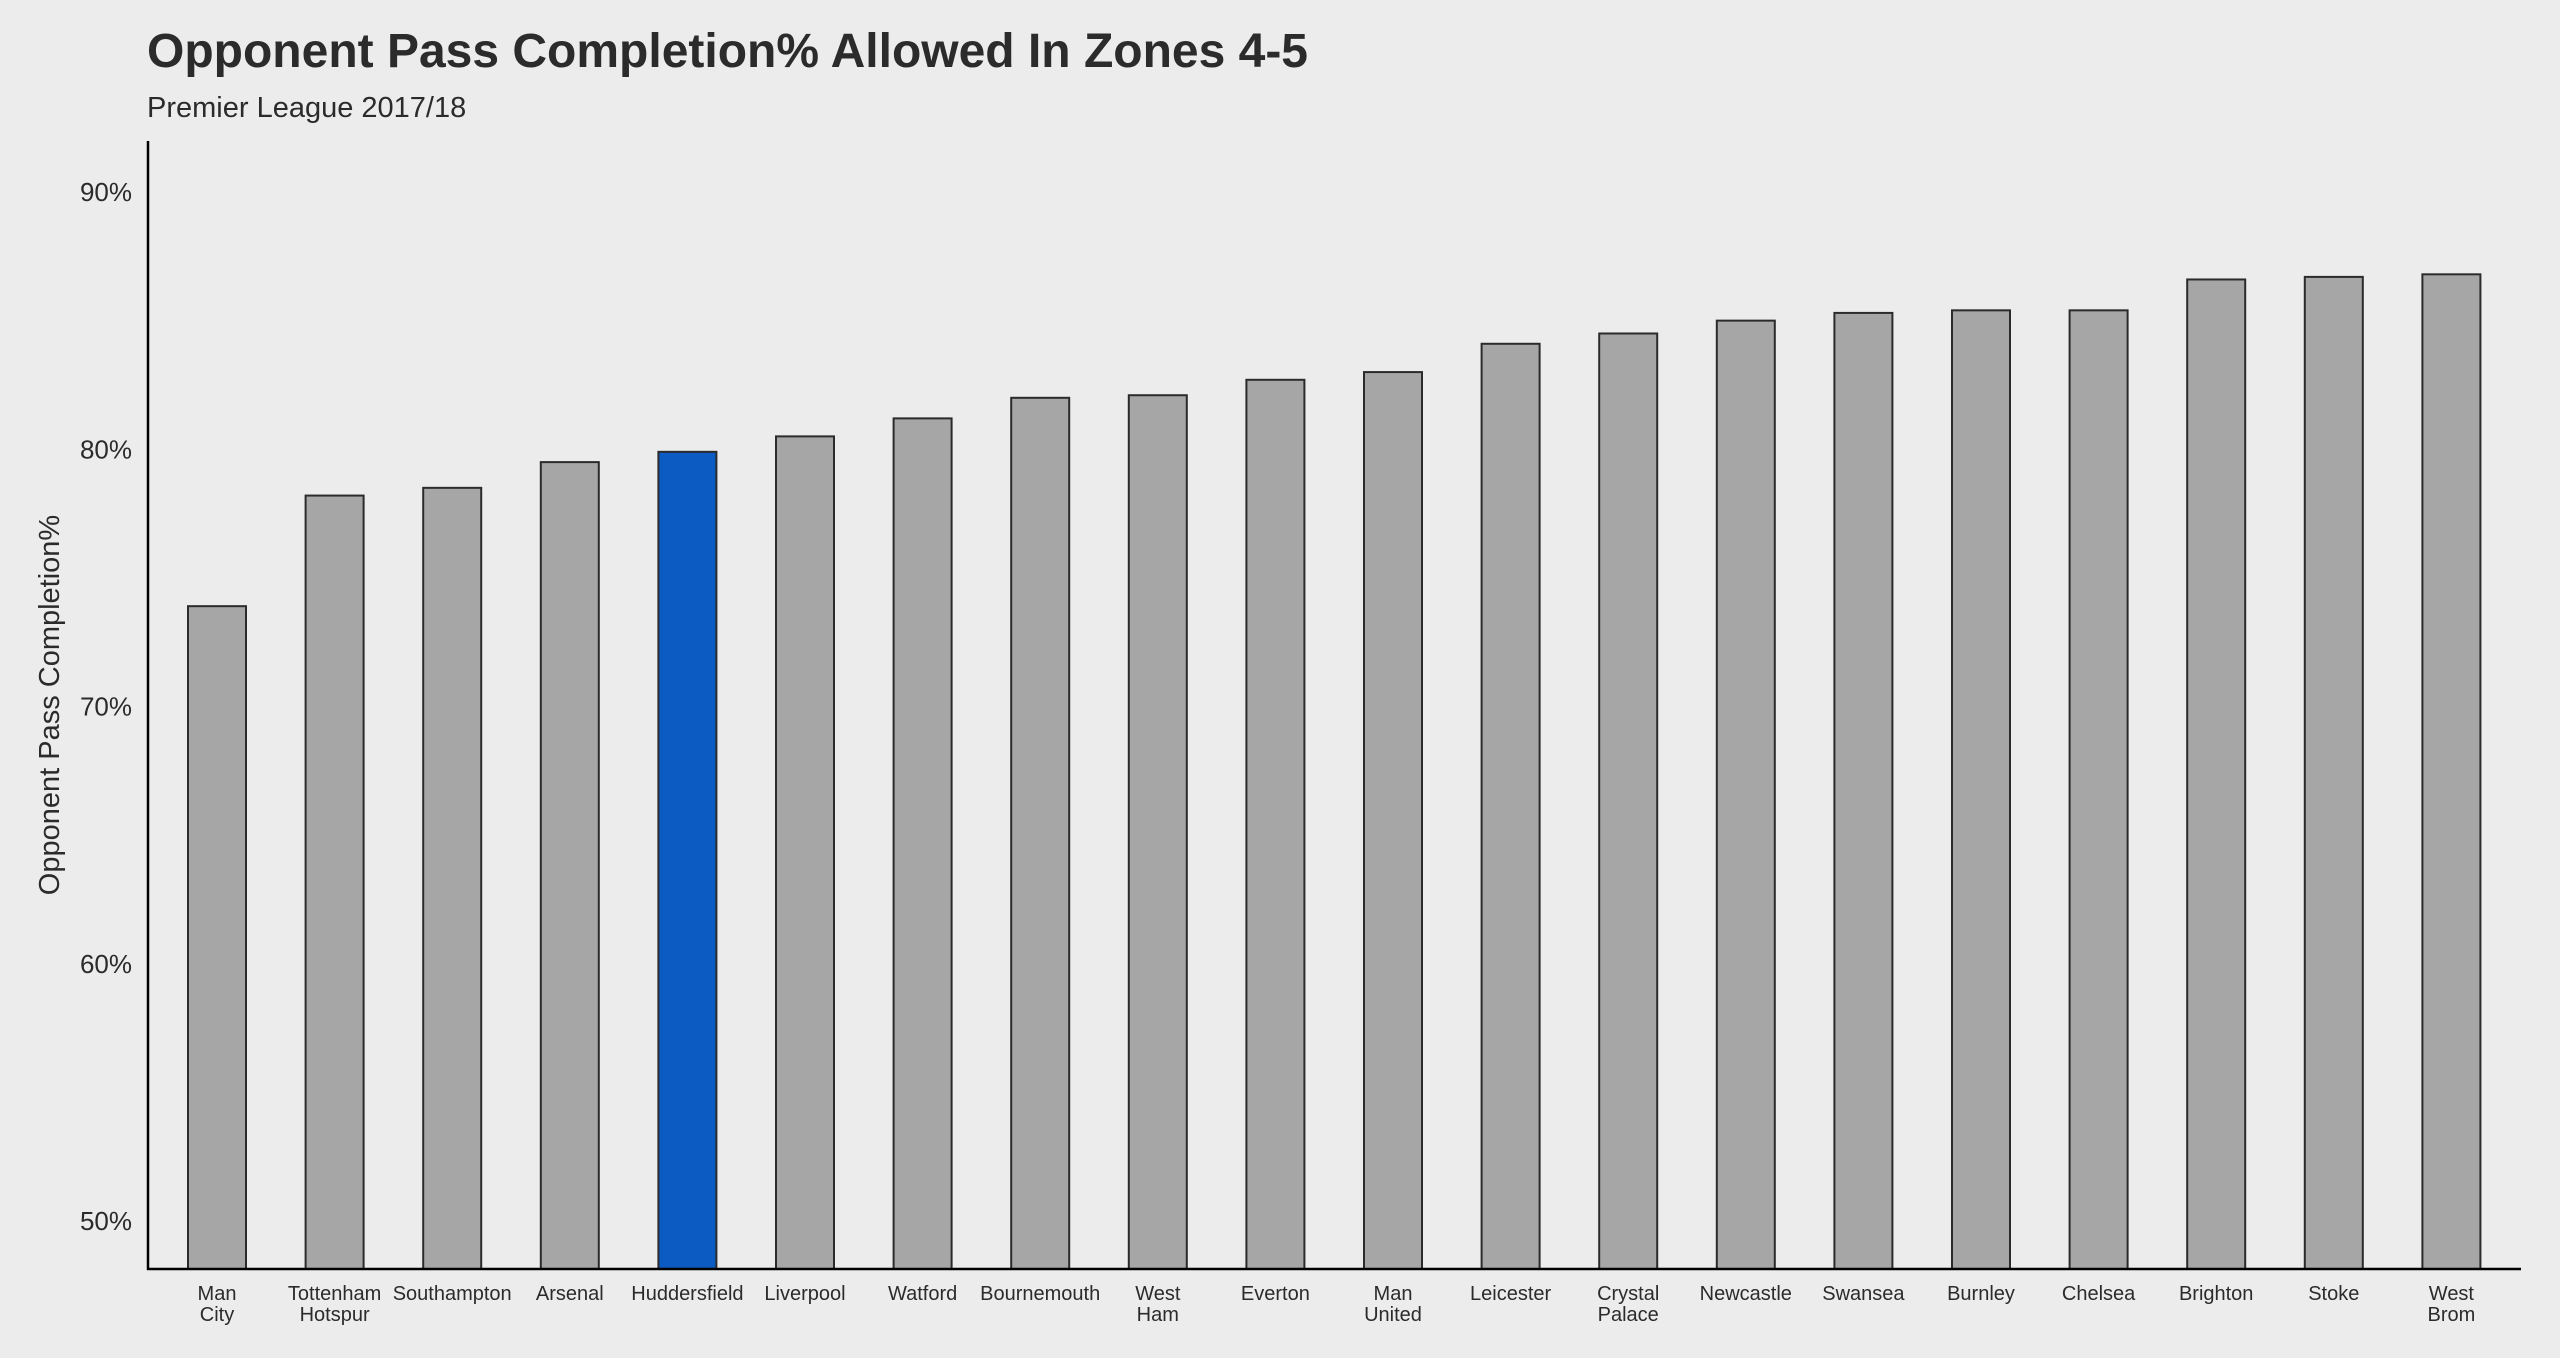 The image size is (2560, 1358). What do you see at coordinates (1040, 1294) in the screenshot?
I see `x-tick-label: Bournemouth` at bounding box center [1040, 1294].